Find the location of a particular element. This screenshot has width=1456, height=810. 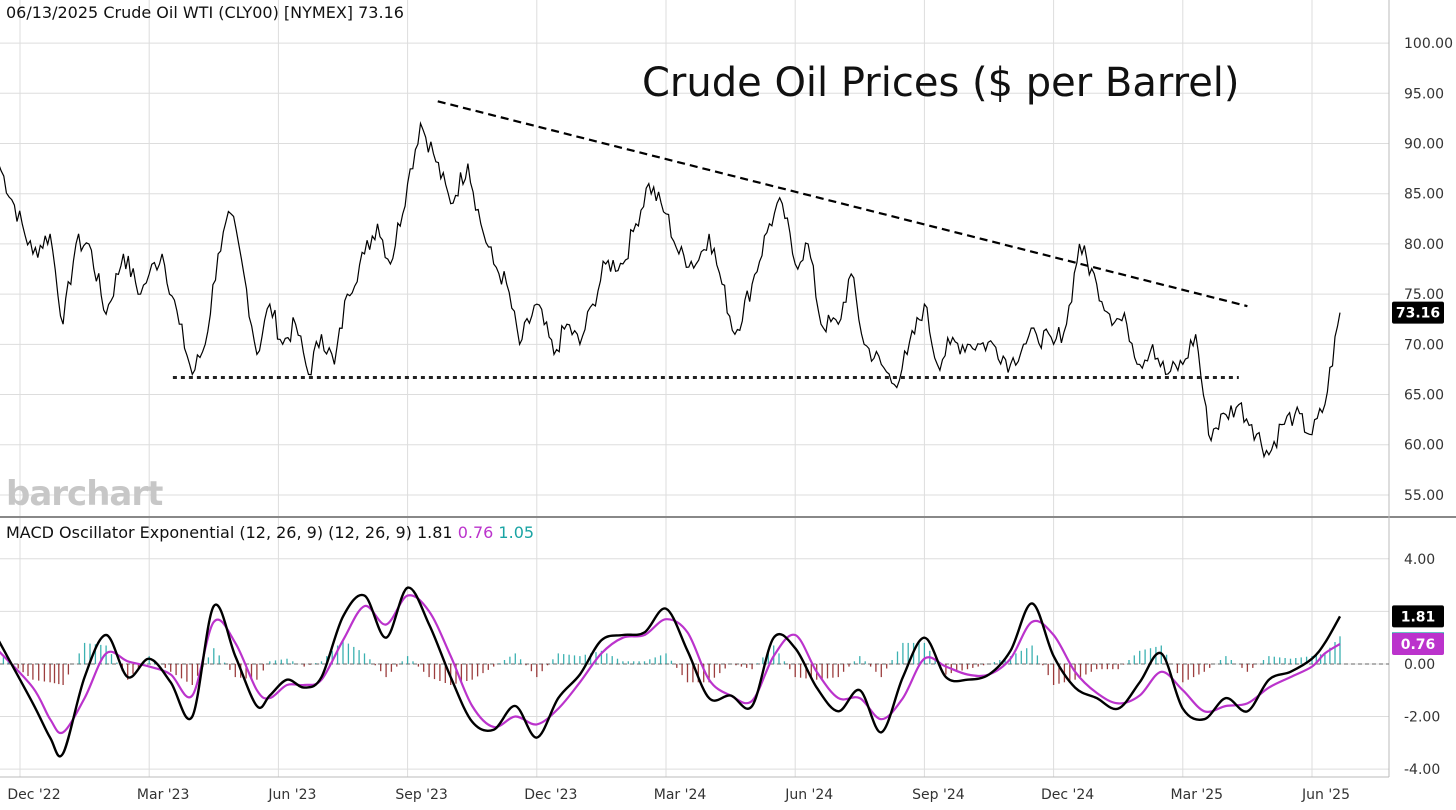

x-tick-label: Sep '24 is located at coordinates (938, 795).